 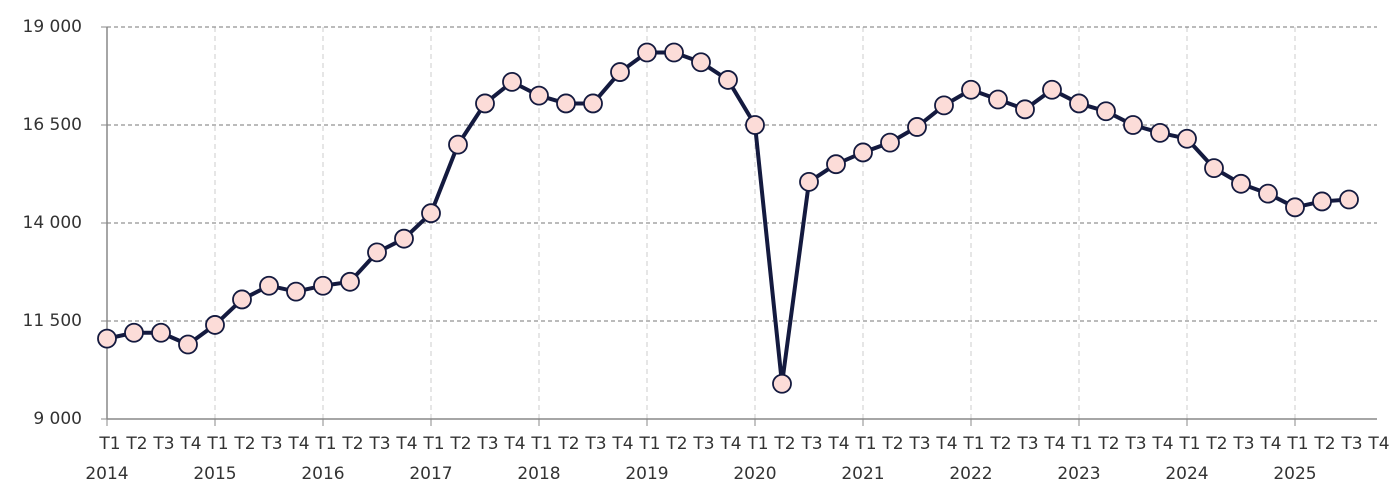 What do you see at coordinates (214, 474) in the screenshot?
I see `year-label: 2015` at bounding box center [214, 474].